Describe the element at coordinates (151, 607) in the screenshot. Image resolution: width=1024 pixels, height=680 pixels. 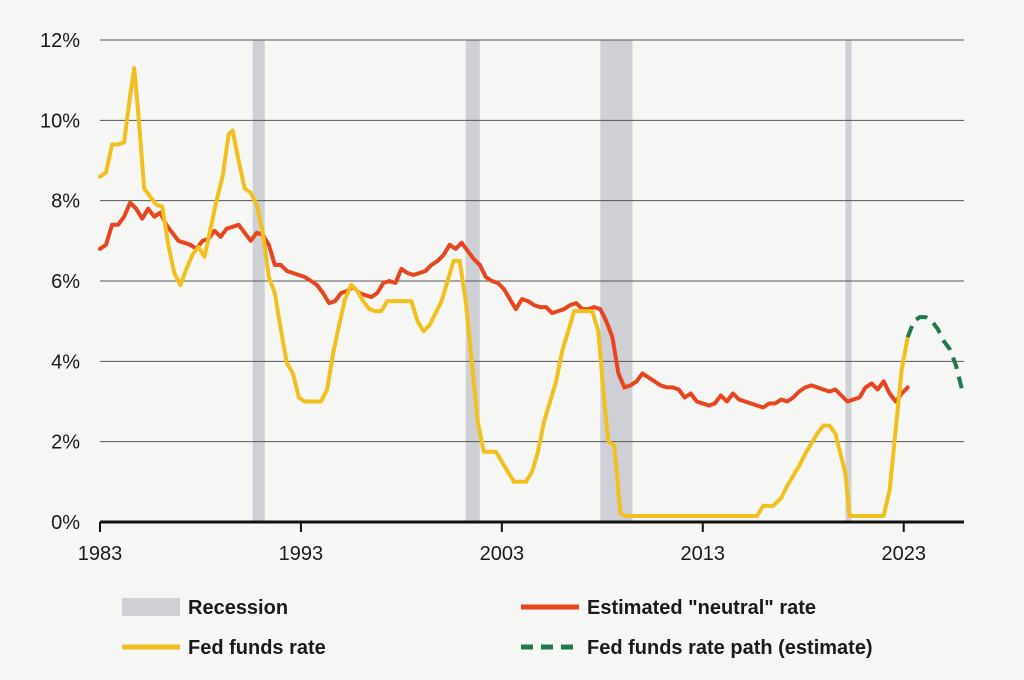
I see `legend-swatch-recession` at that location.